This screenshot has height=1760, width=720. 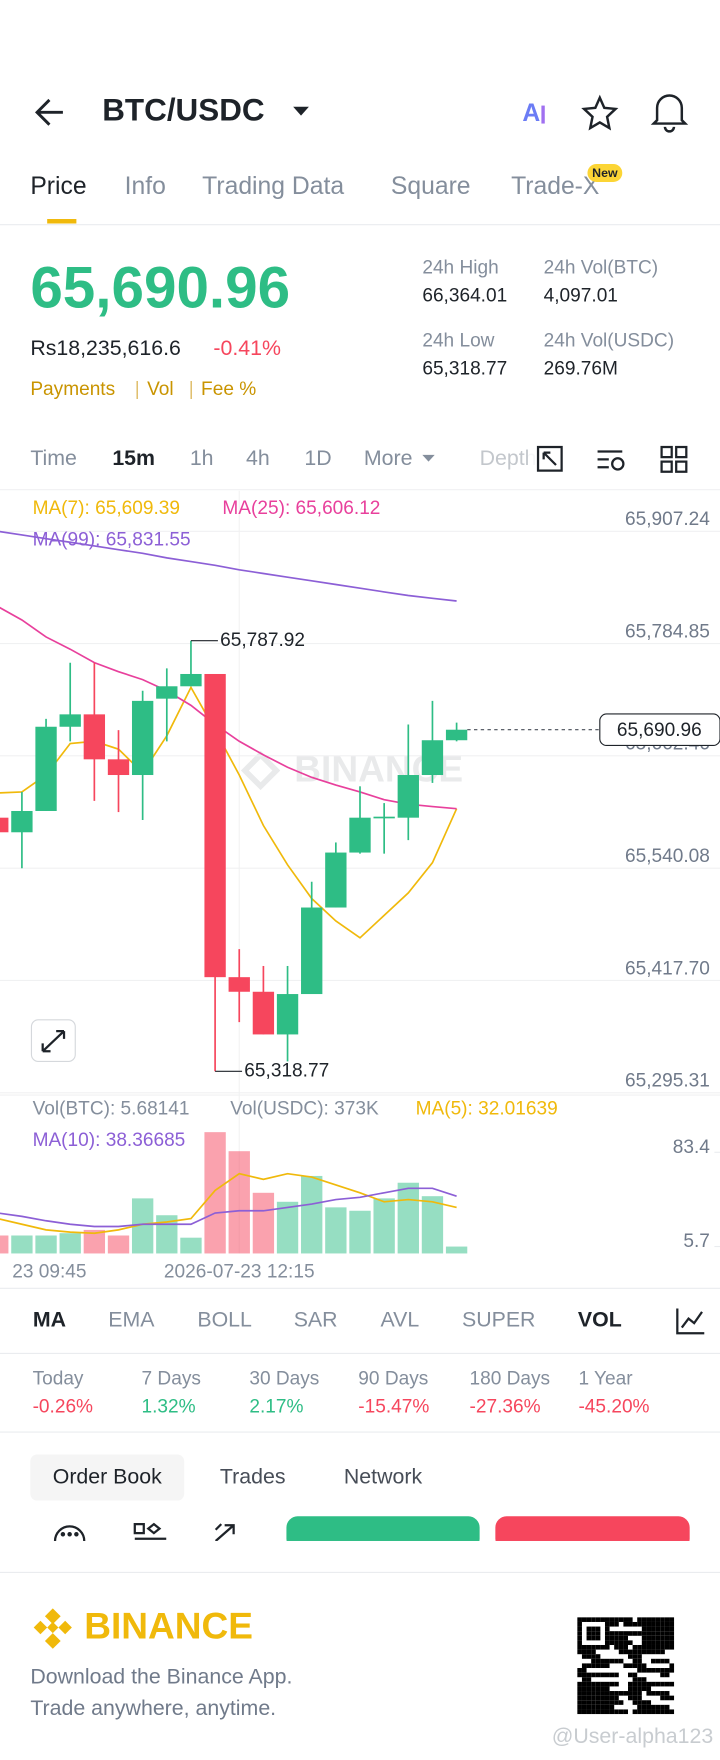 What do you see at coordinates (600, 112) in the screenshot?
I see `favorite-button` at bounding box center [600, 112].